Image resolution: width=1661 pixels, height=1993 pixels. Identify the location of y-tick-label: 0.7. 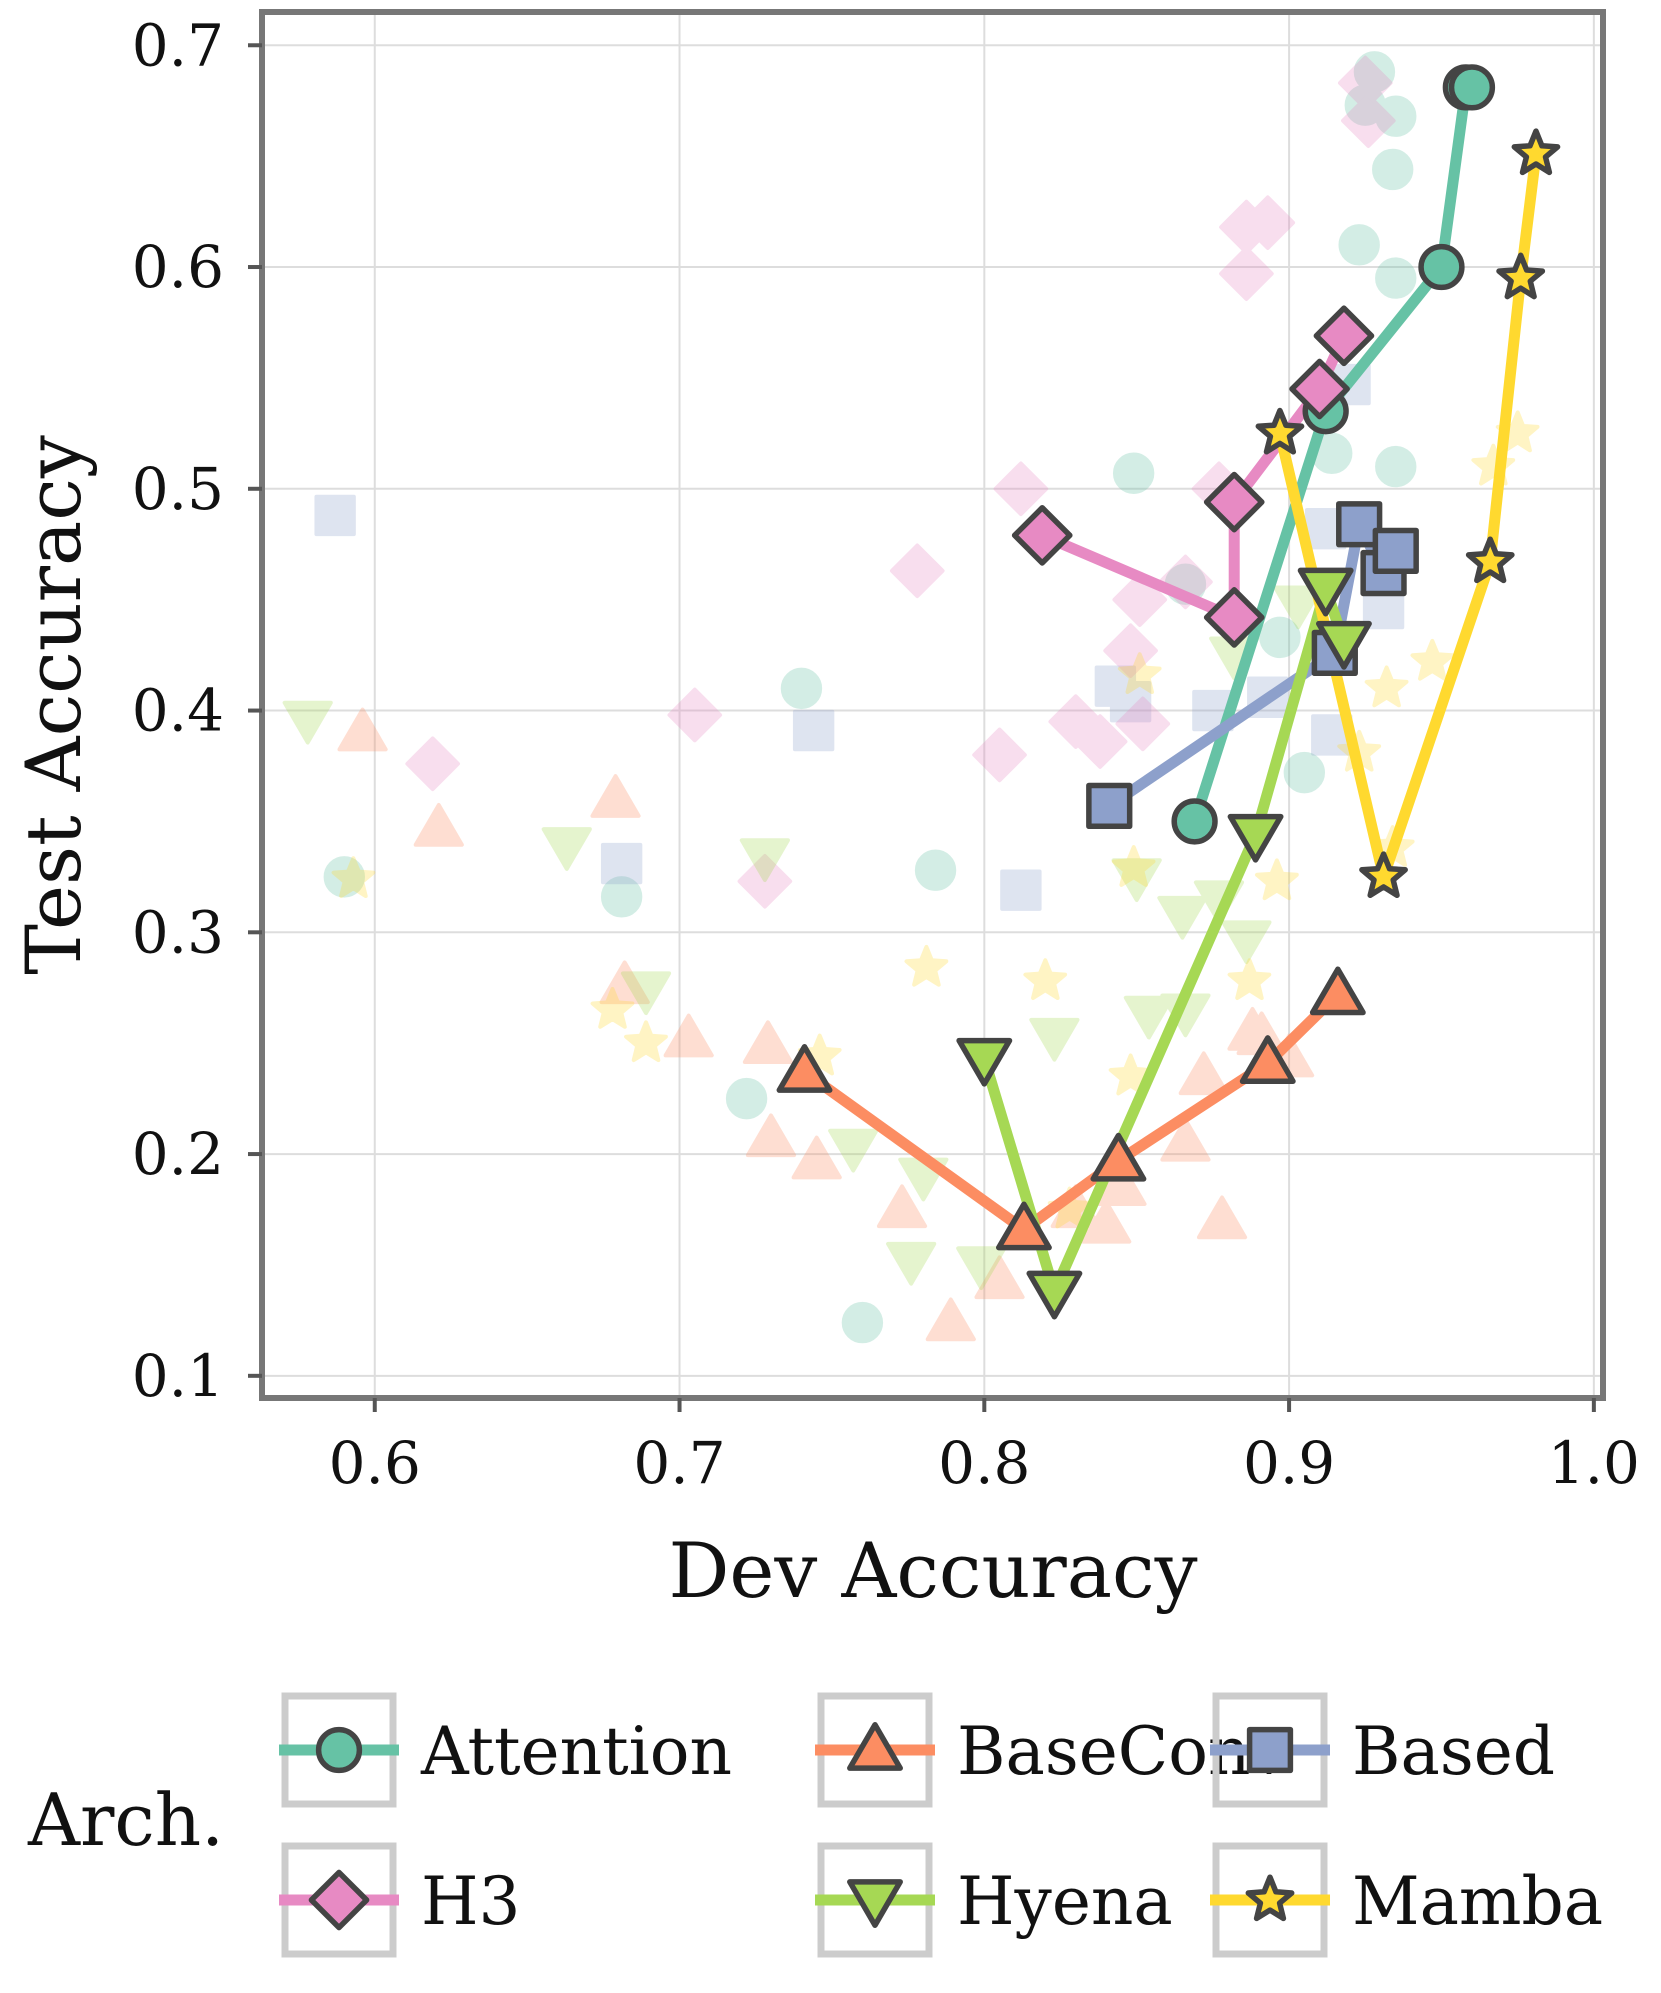
(178, 45).